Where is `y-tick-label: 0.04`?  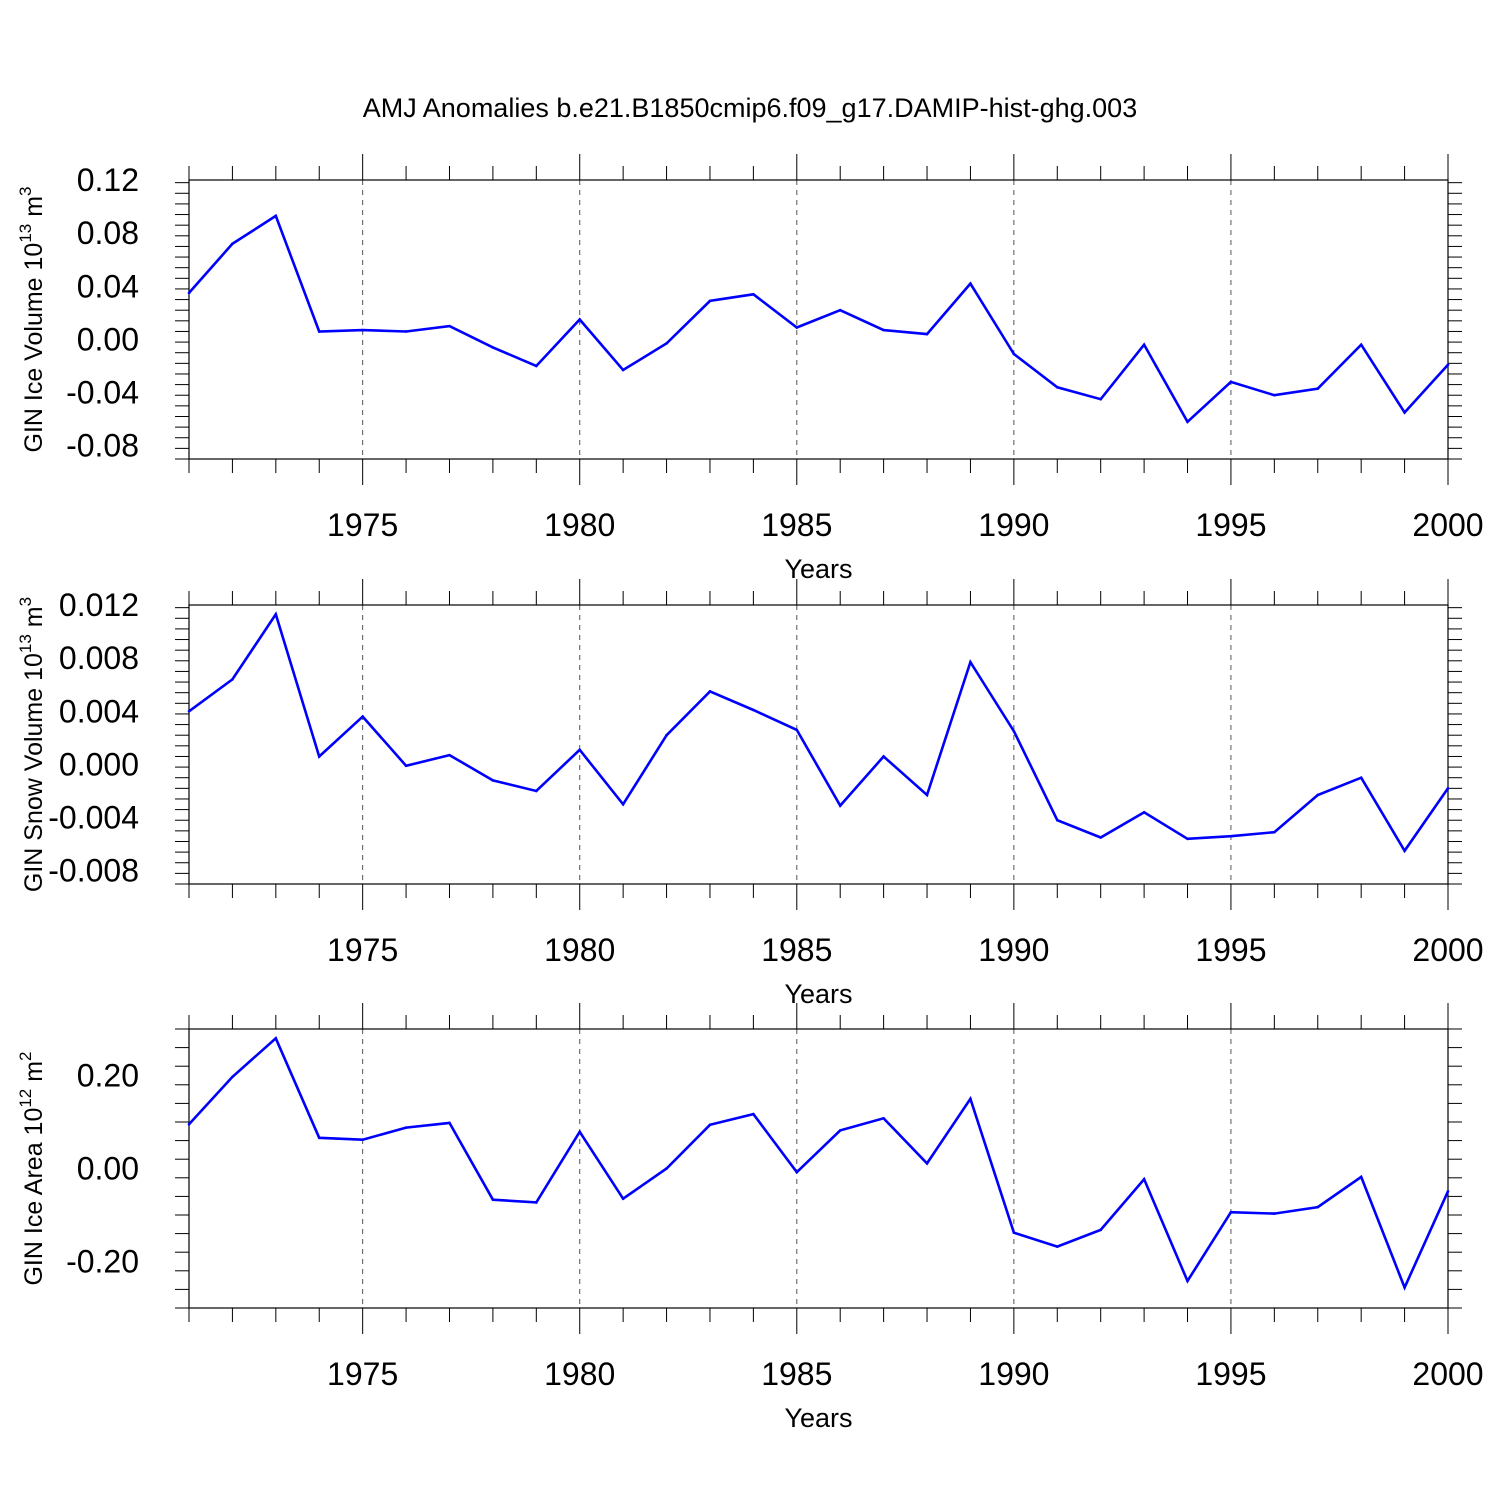 y-tick-label: 0.04 is located at coordinates (108, 286).